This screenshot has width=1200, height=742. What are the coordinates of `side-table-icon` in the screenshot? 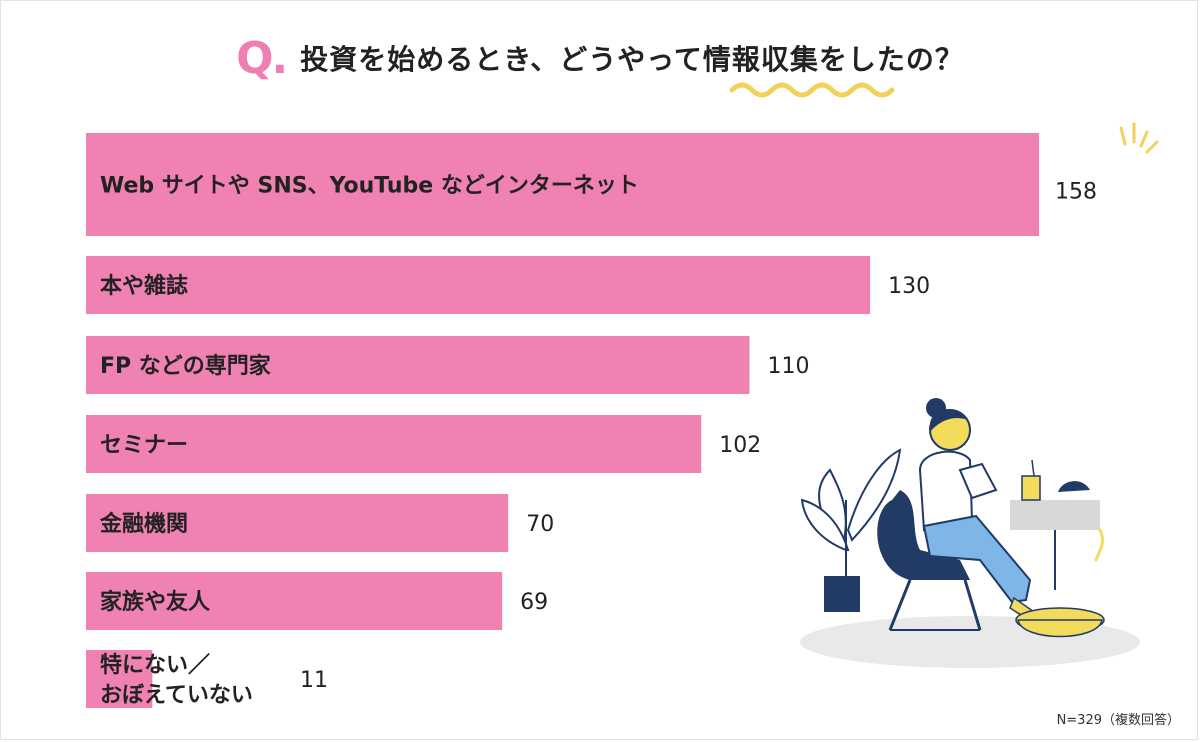 It's located at (1055, 524).